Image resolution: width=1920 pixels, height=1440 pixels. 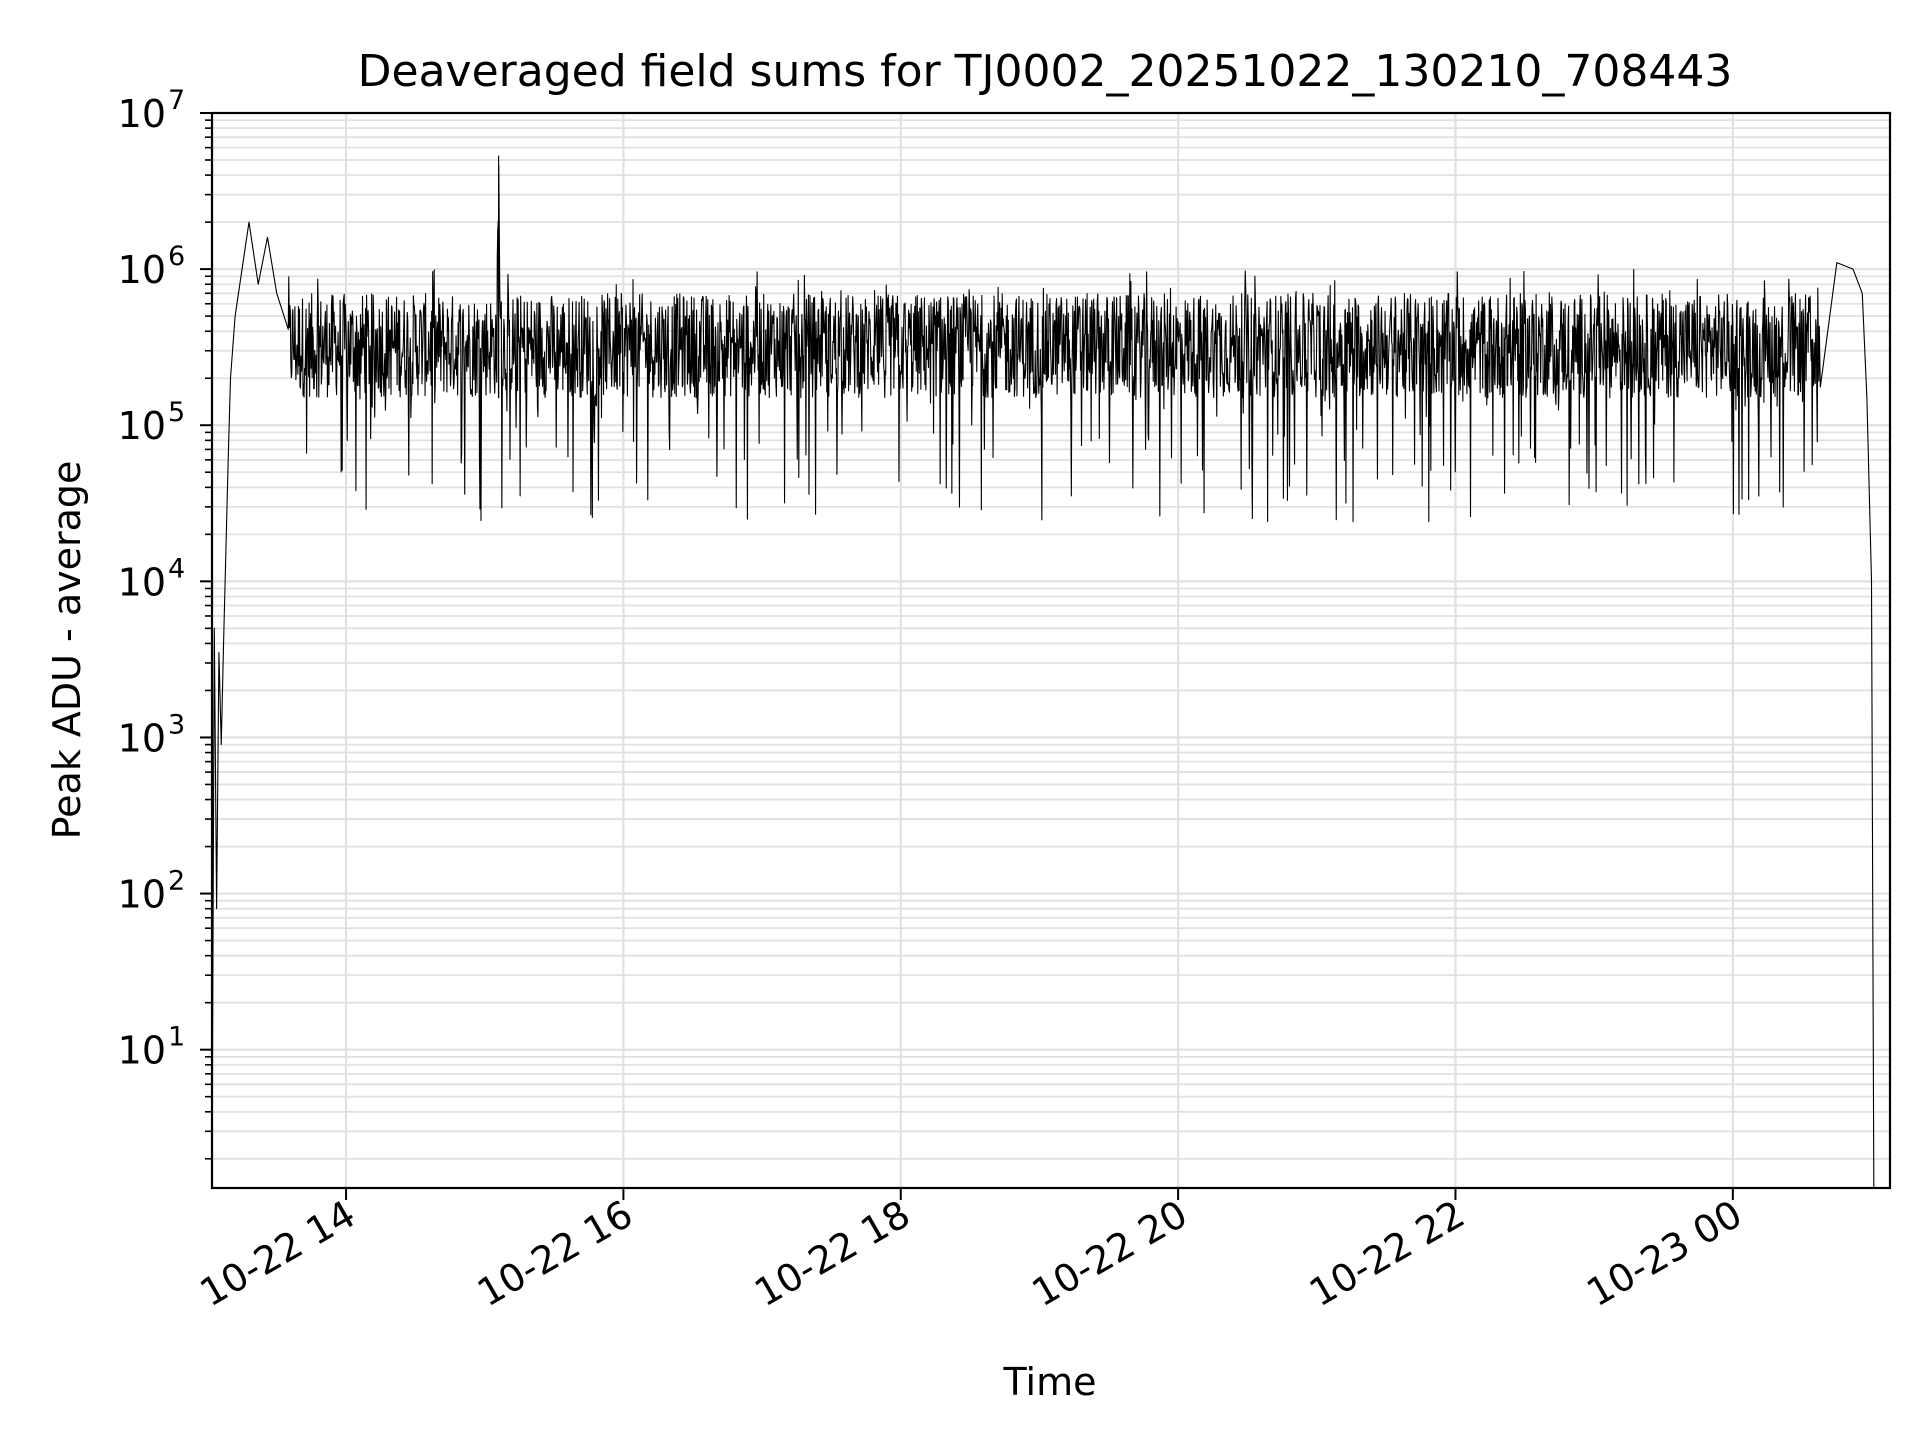 I want to click on x-tick-label: 10-22 22, so click(x=1387, y=1254).